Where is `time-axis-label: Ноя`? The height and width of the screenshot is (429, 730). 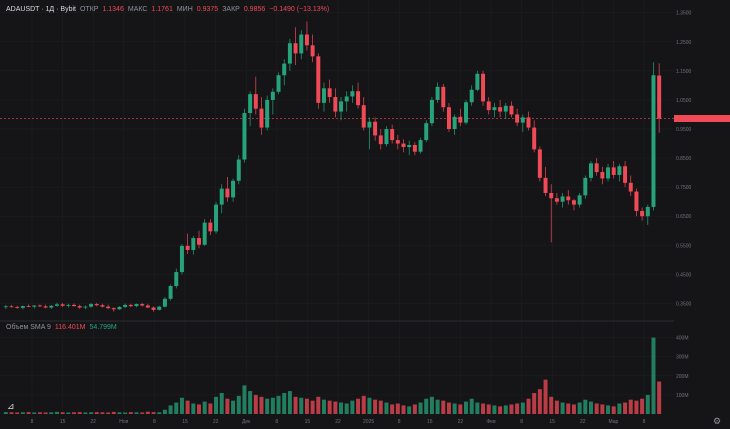
time-axis-label: Ноя is located at coordinates (123, 422).